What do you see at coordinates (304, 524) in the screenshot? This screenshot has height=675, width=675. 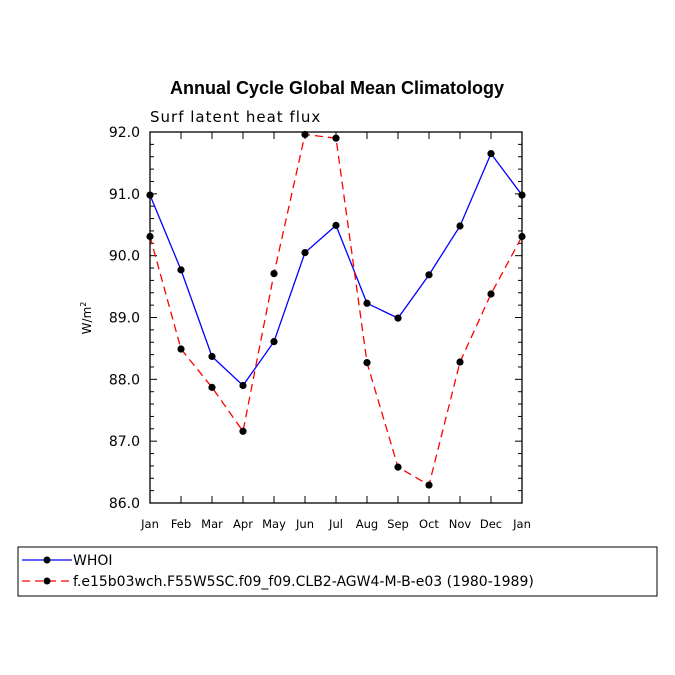 I see `x-tick-label: Jun` at bounding box center [304, 524].